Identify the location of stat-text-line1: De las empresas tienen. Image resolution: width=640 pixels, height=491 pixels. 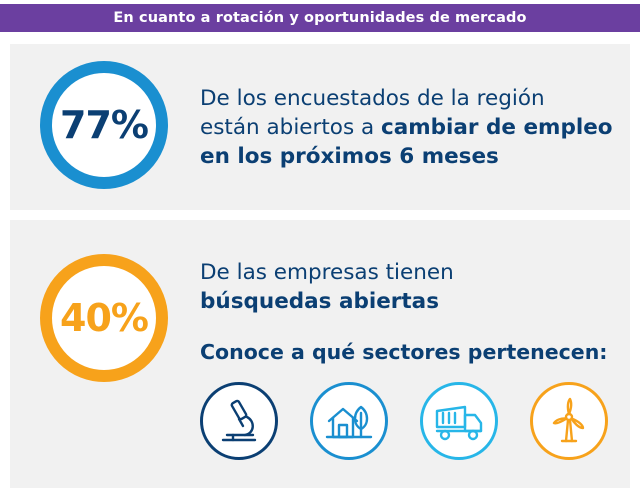
(327, 272).